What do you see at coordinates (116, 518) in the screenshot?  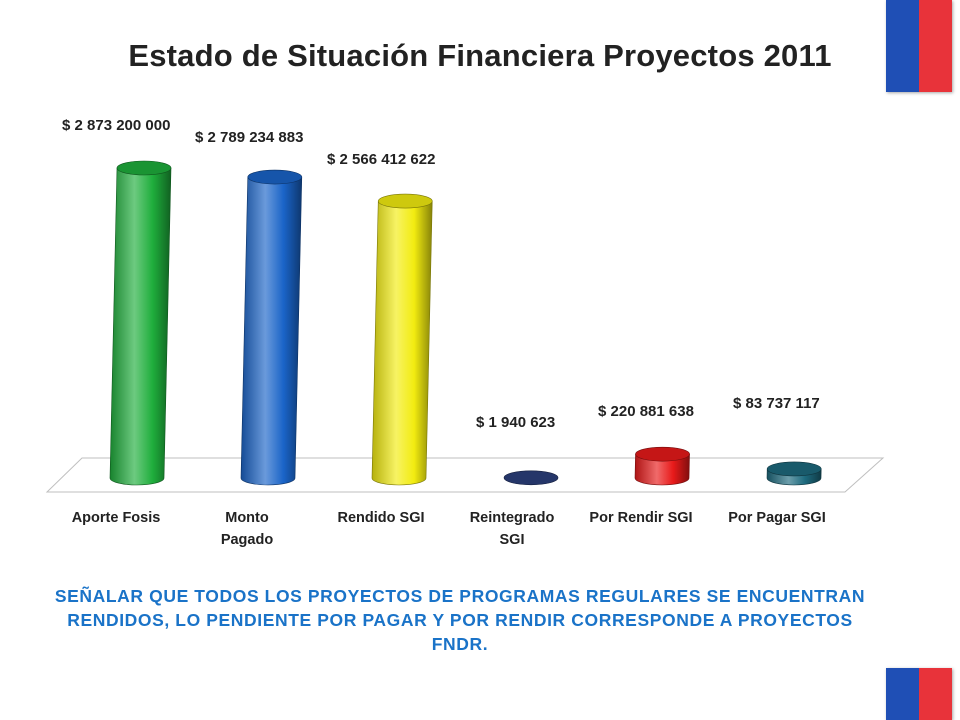 I see `category-label-1: Aporte Fosis` at bounding box center [116, 518].